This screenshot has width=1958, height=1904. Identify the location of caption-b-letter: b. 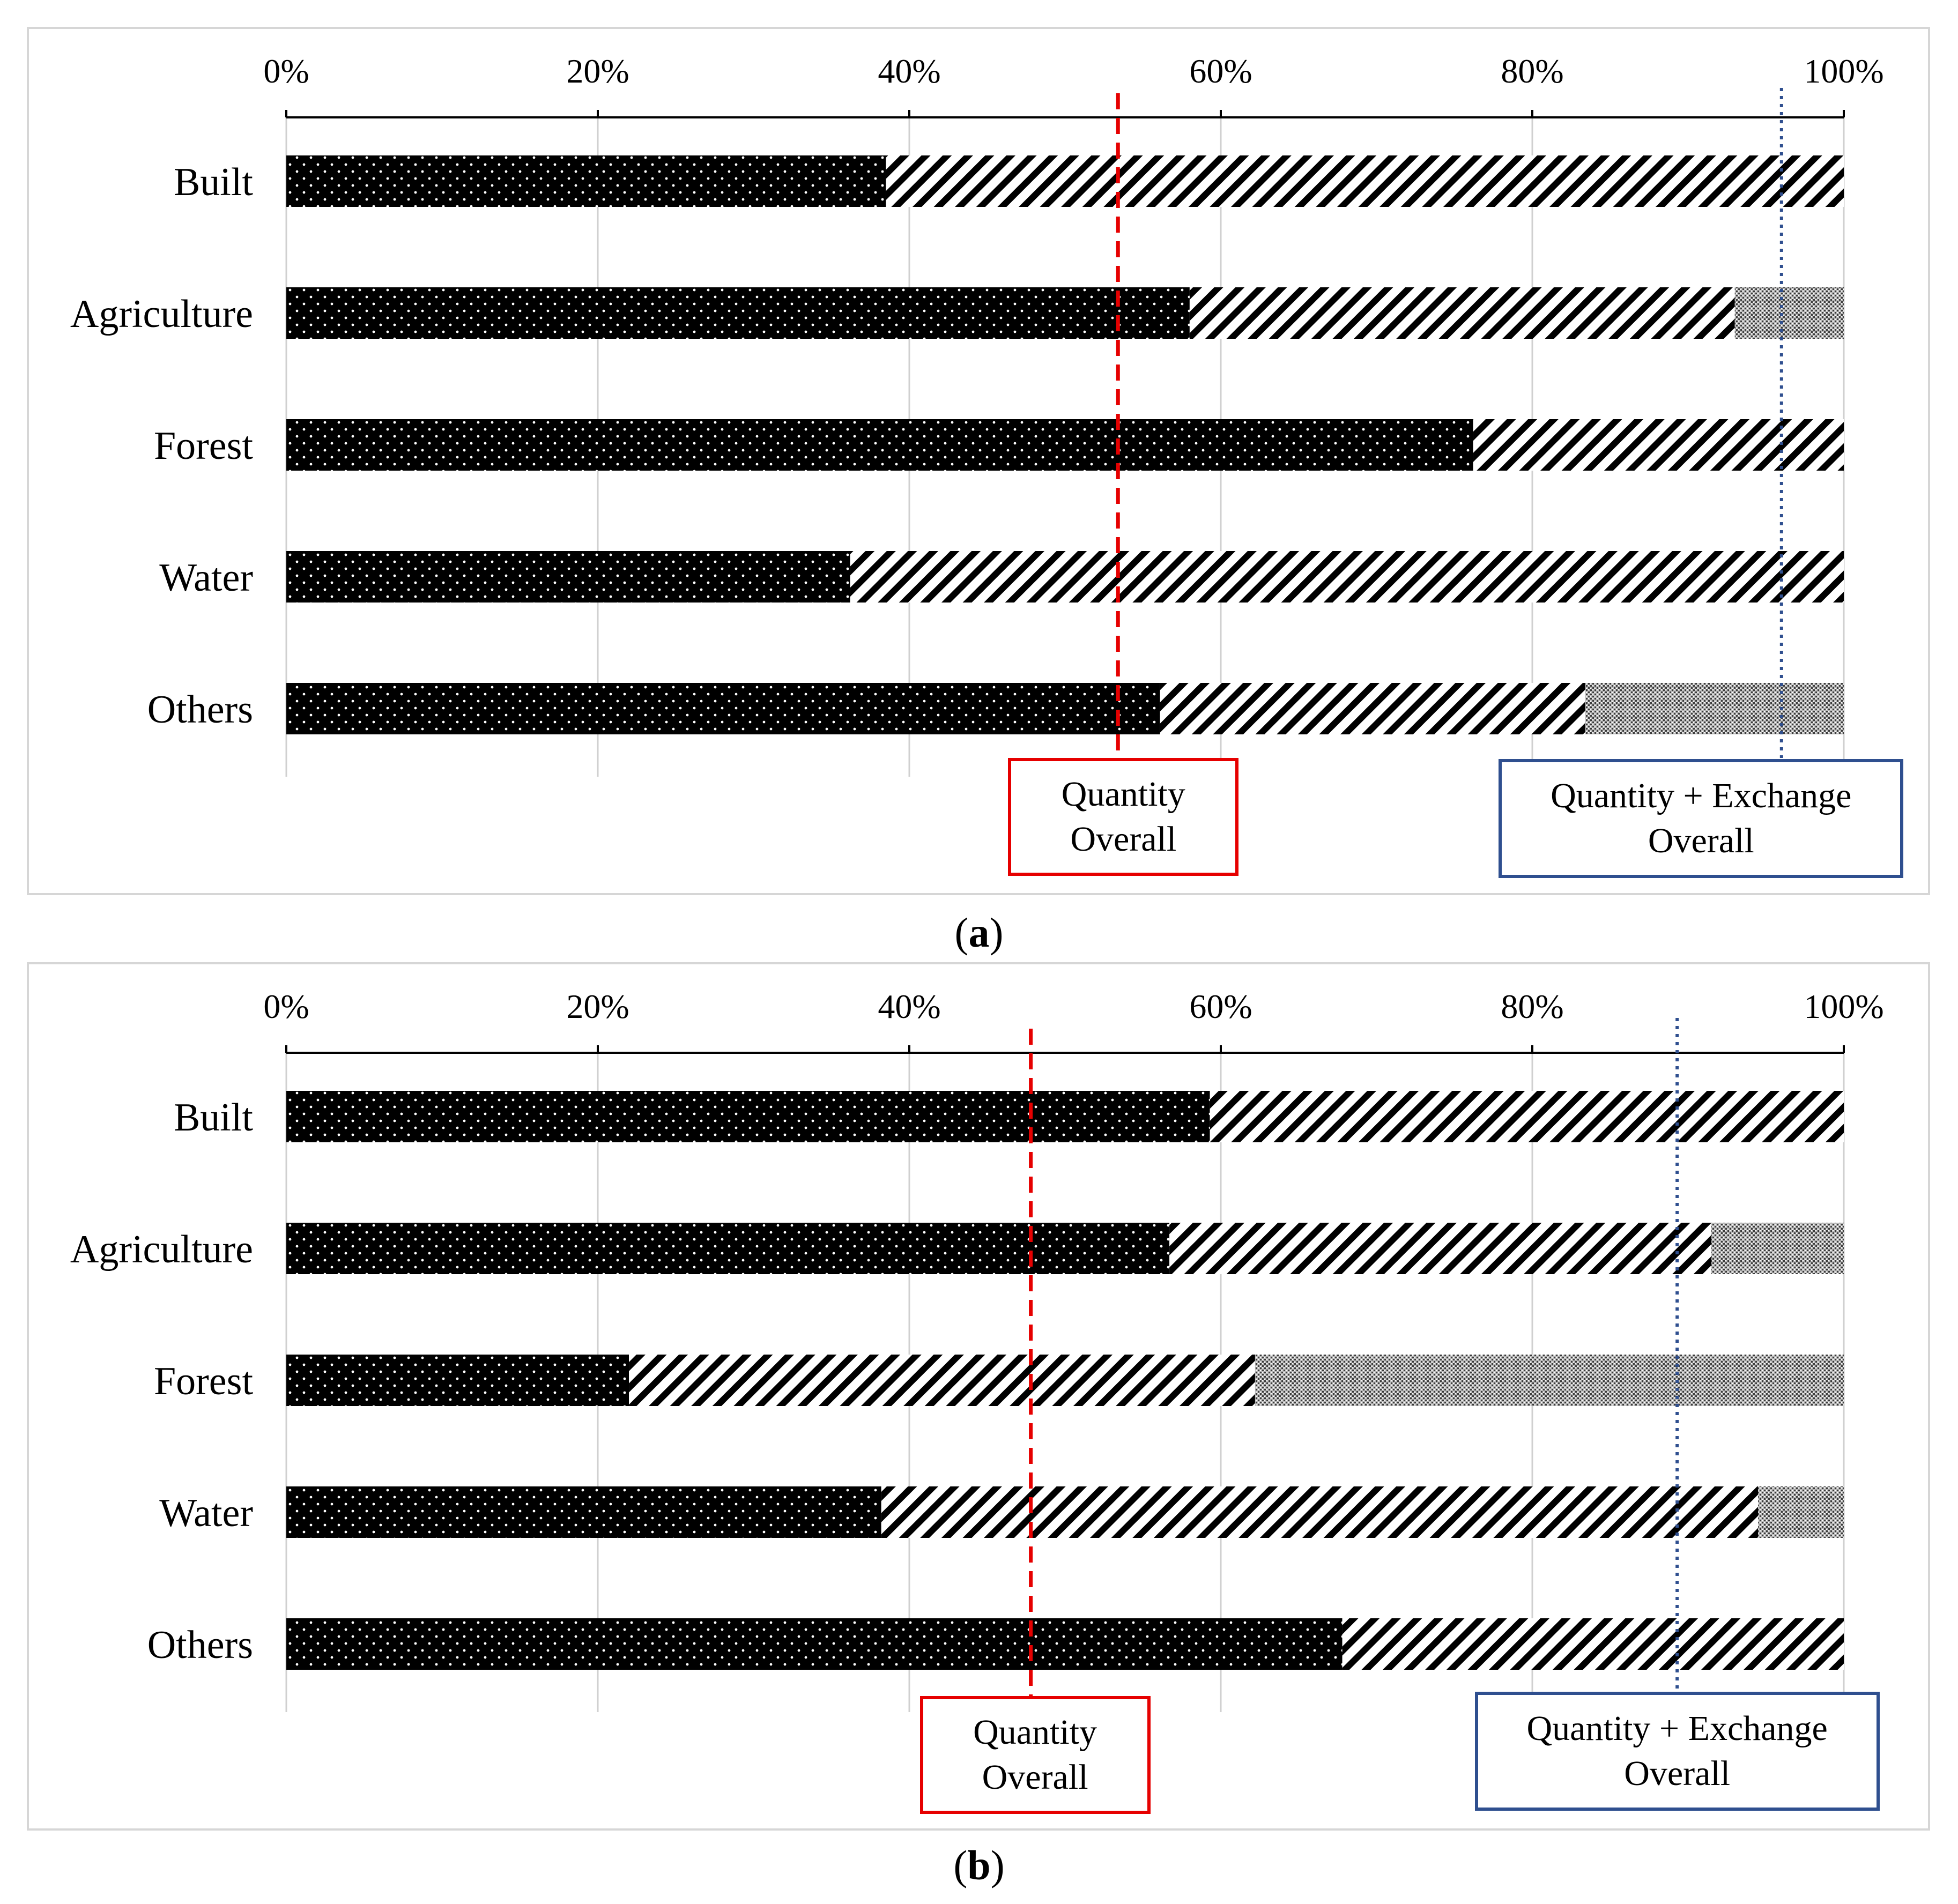
(979, 1865).